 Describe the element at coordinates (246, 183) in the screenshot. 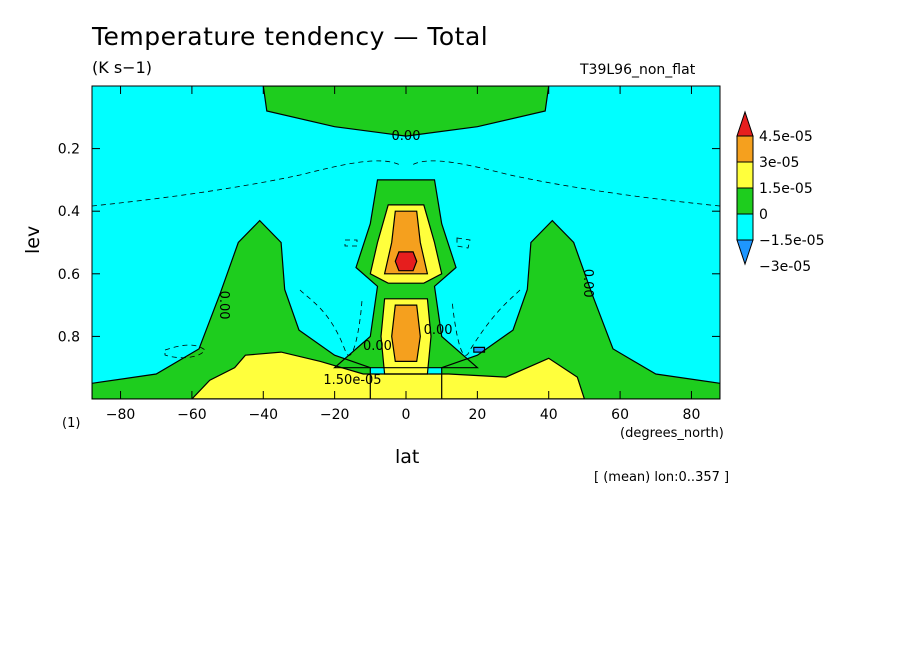

I see `dashed-contour-upper-left` at that location.